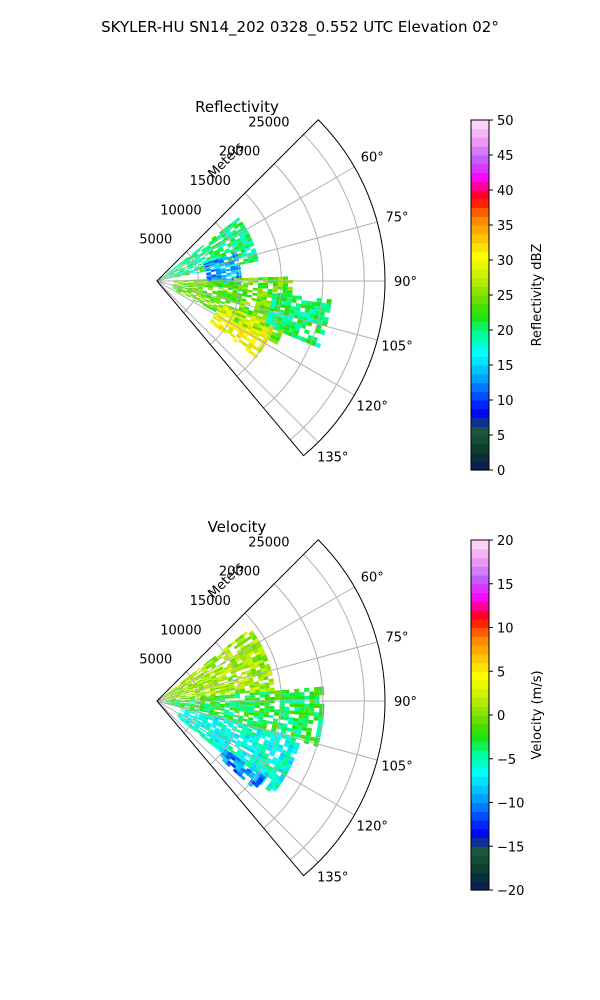 The image size is (600, 1000). I want to click on colorbar-label: Velocity (m/s), so click(537, 714).